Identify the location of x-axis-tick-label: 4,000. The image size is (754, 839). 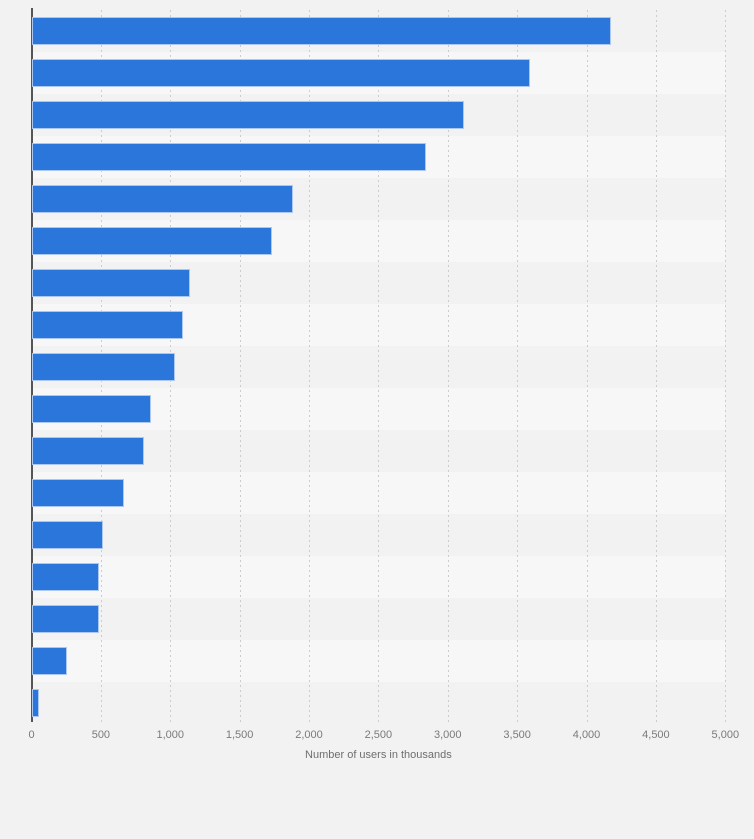
(586, 735).